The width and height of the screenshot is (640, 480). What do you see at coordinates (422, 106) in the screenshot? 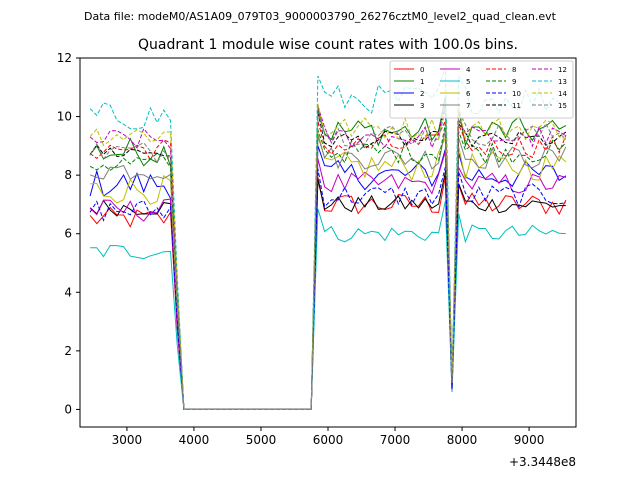
I see `legend-label-3: 3` at bounding box center [422, 106].